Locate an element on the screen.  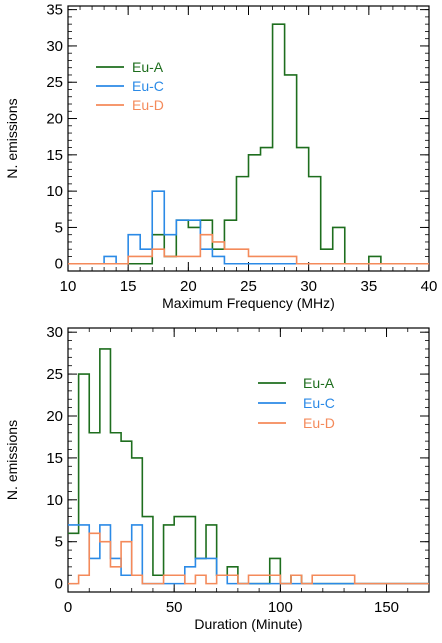
x-tick-label: 100 is located at coordinates (280, 607).